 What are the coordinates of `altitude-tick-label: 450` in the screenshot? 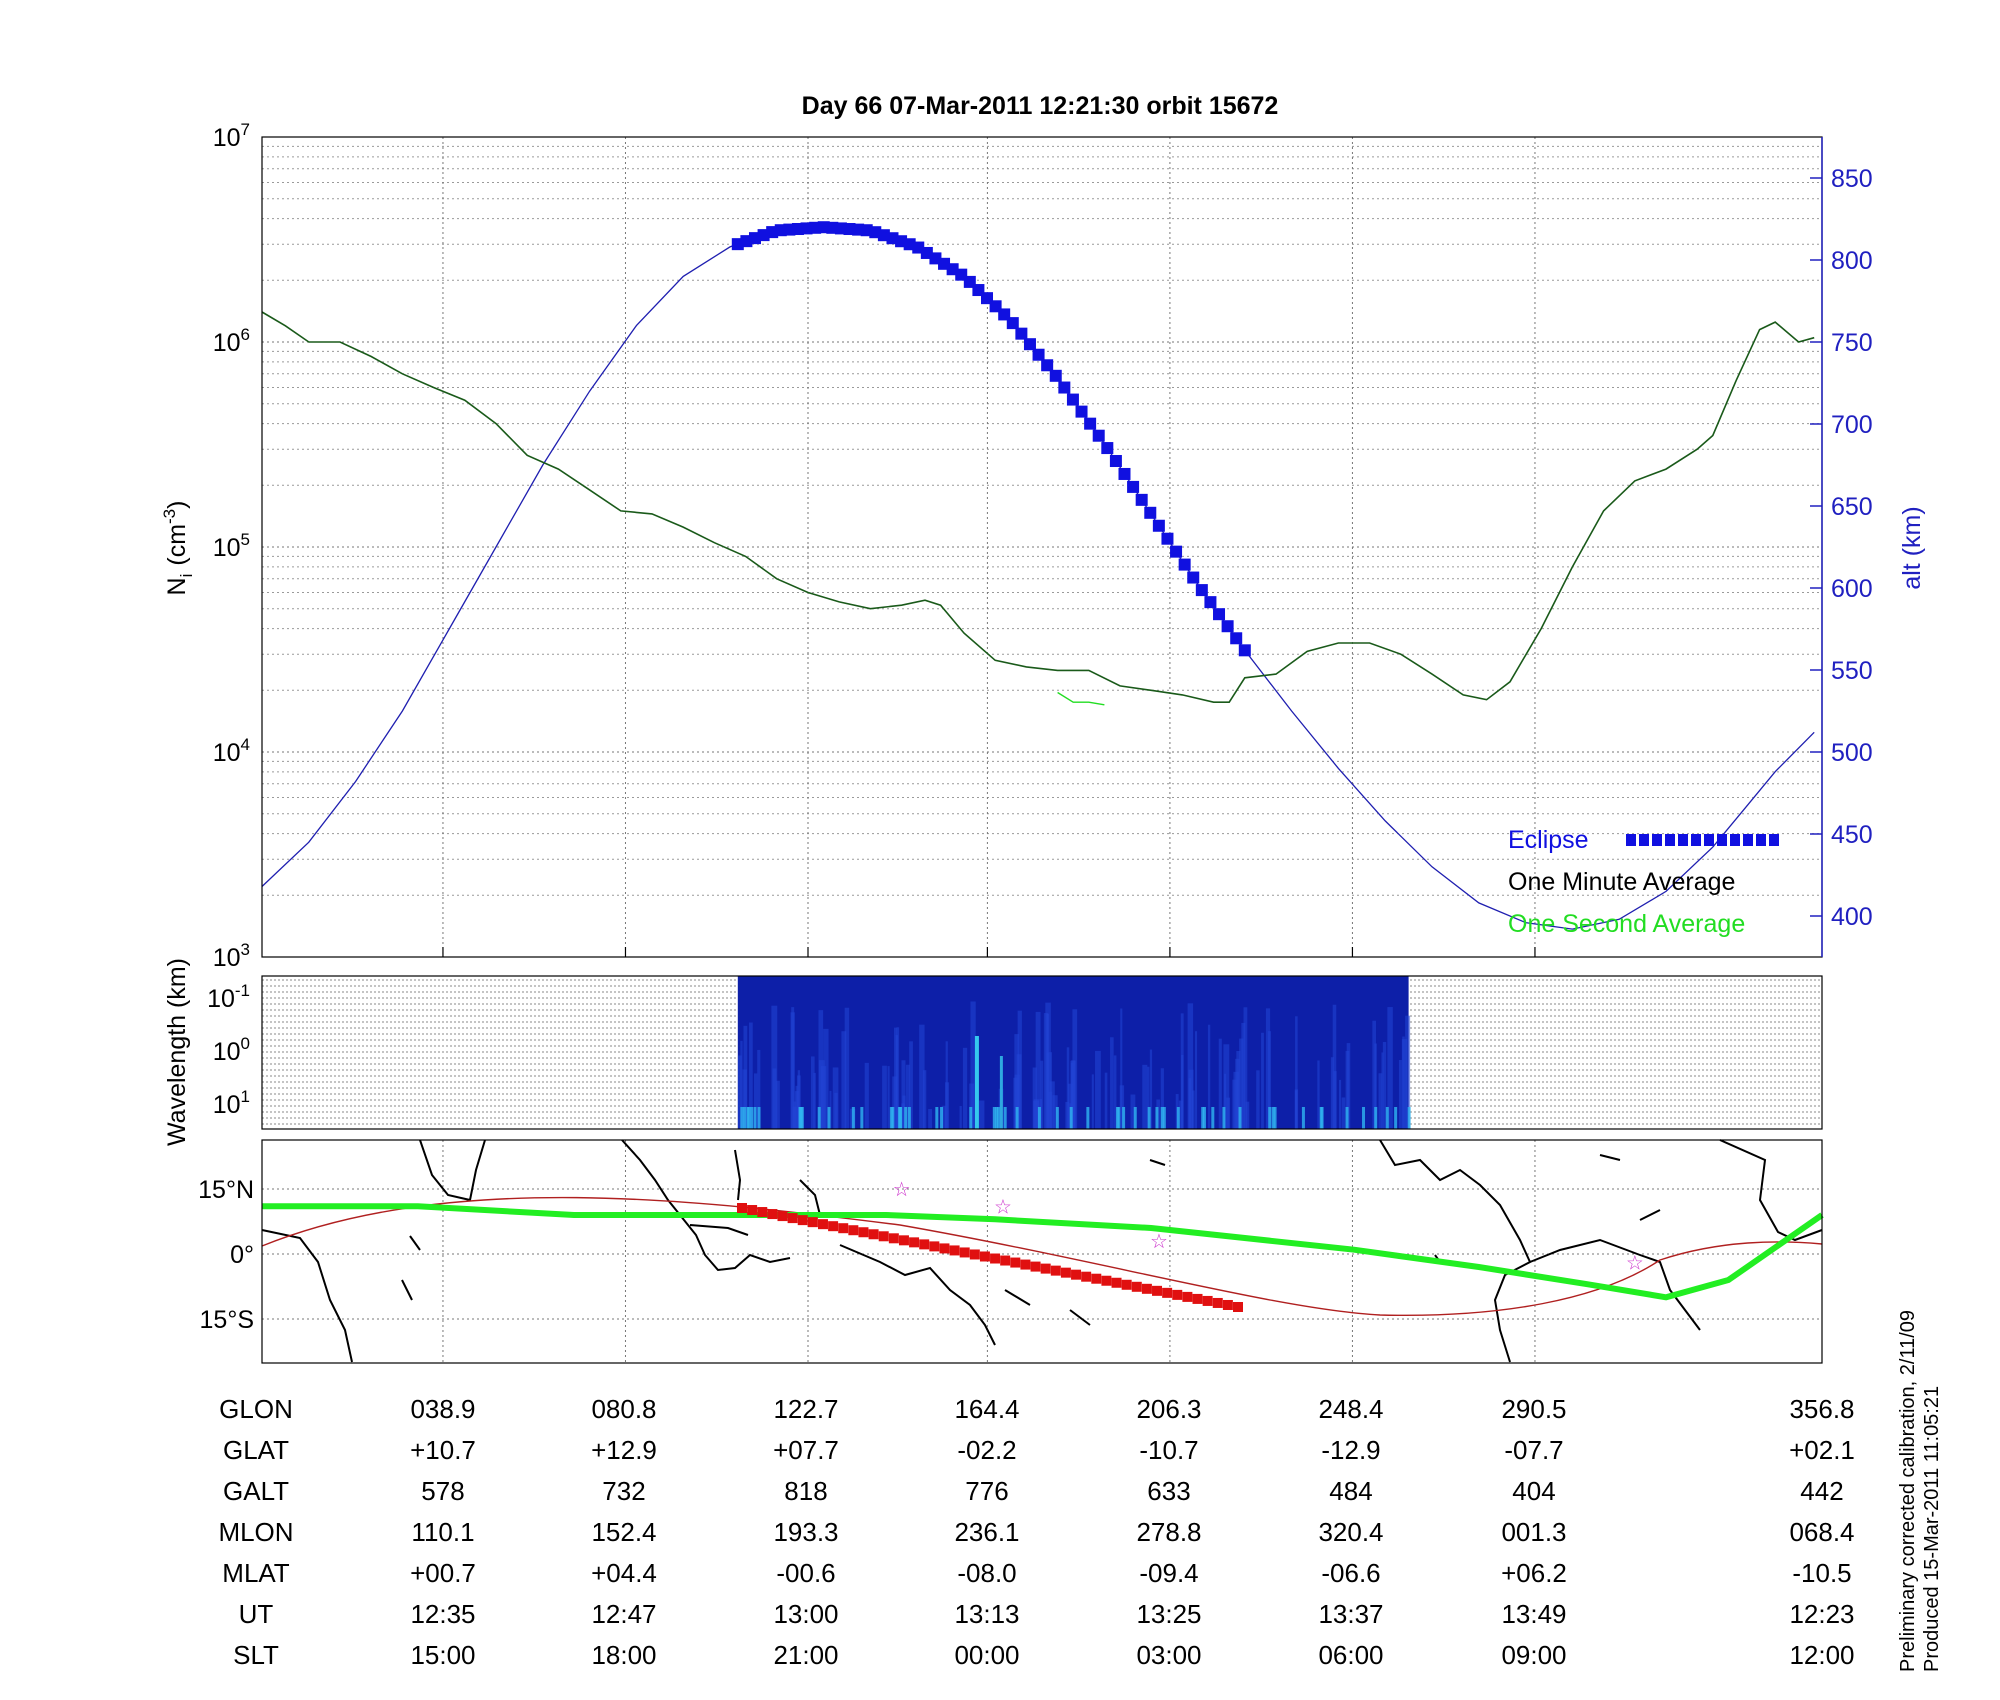 It's located at (1852, 835).